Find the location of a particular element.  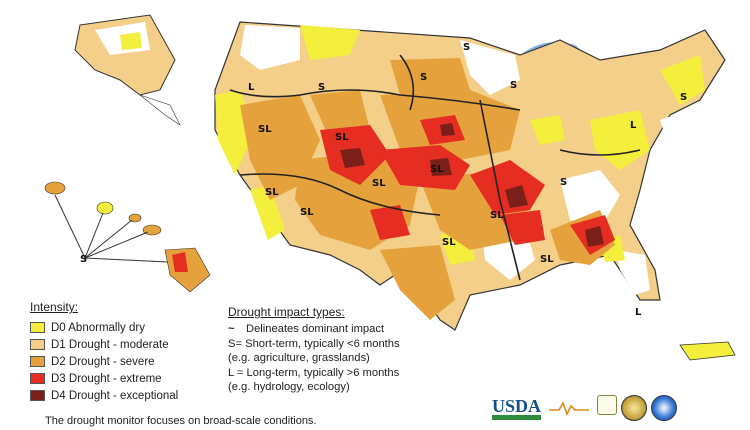

legend-item-d1: D1 Drought - moderate is located at coordinates (104, 344).